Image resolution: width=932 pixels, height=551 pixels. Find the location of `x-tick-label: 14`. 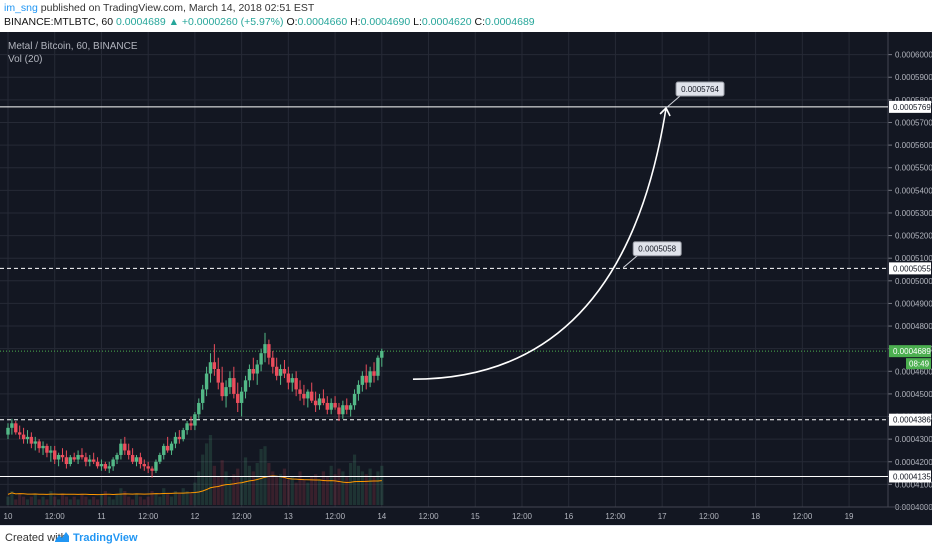

x-tick-label: 14 is located at coordinates (381, 516).